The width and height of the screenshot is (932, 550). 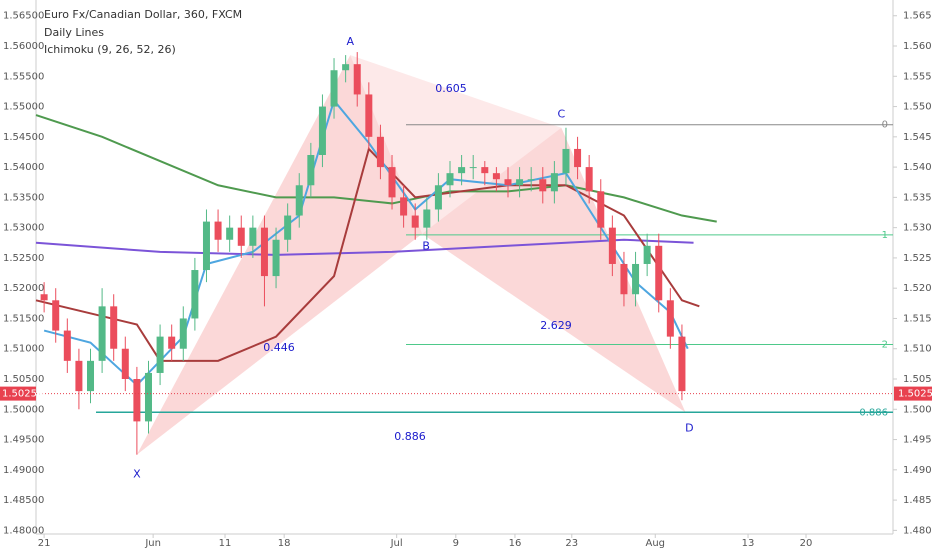 What do you see at coordinates (137, 474) in the screenshot?
I see `pattern-point-label: X` at bounding box center [137, 474].